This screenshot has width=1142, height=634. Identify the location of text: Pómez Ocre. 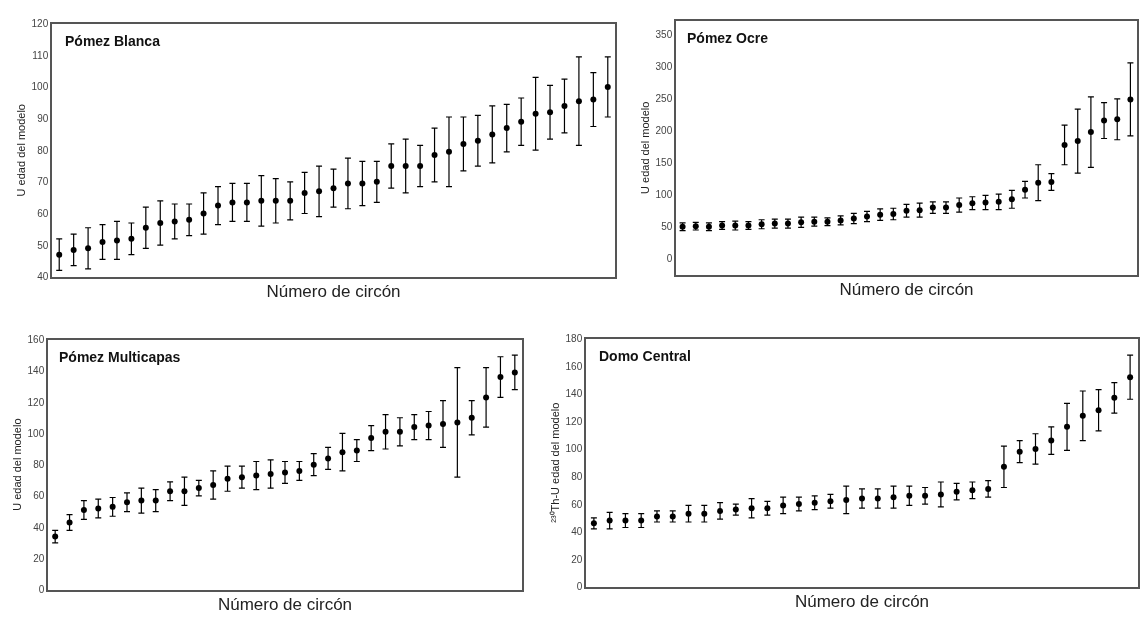
(728, 38).